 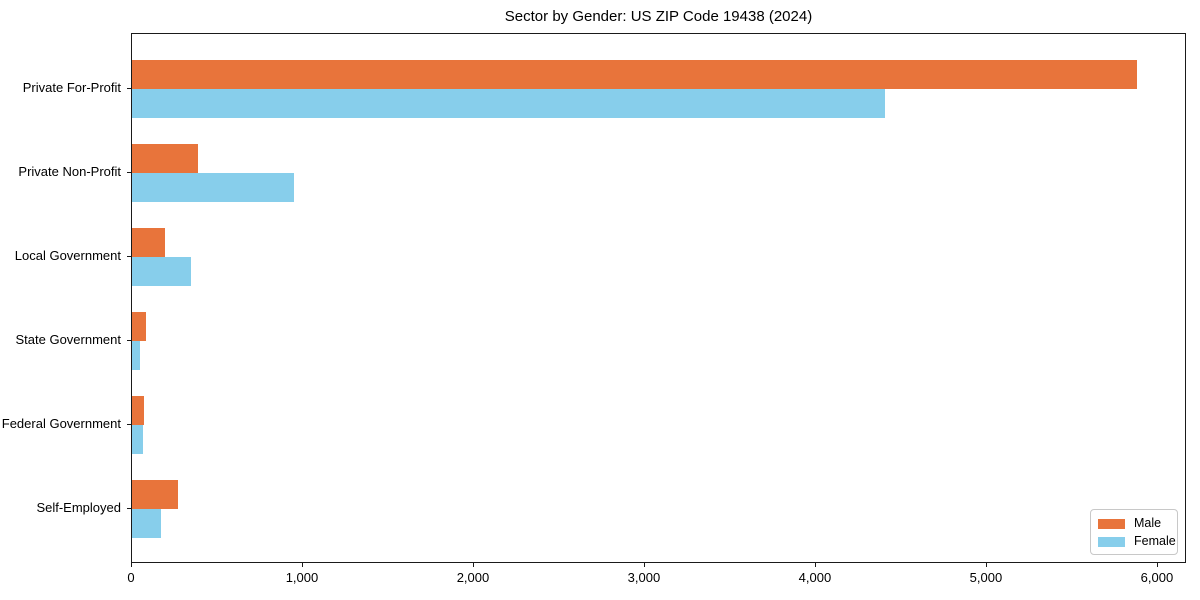 I want to click on legend-label-female: Female, so click(x=1155, y=541).